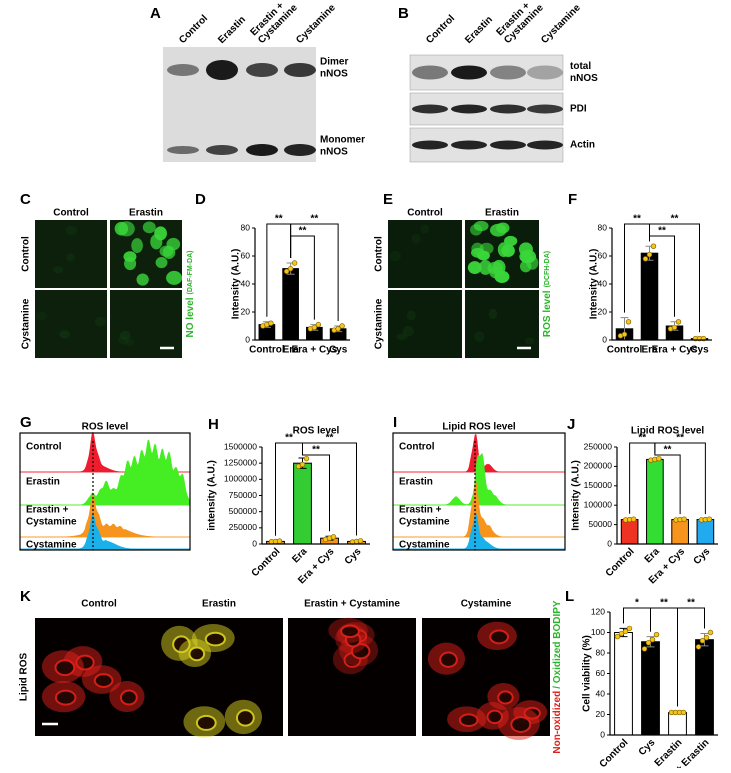 The width and height of the screenshot is (731, 773). What do you see at coordinates (25, 596) in the screenshot?
I see `panel-label: K` at bounding box center [25, 596].